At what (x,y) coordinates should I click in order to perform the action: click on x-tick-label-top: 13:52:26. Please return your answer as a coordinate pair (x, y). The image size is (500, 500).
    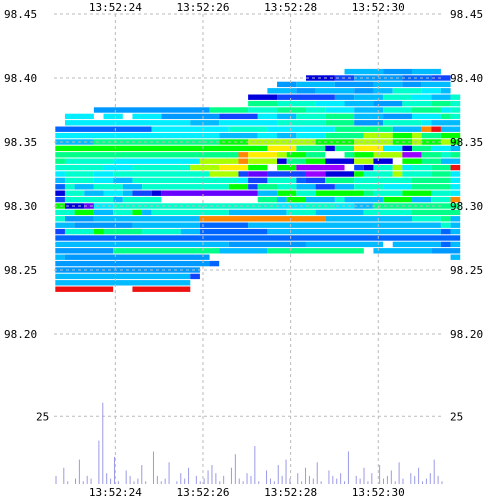
    Looking at the image, I should click on (202, 7).